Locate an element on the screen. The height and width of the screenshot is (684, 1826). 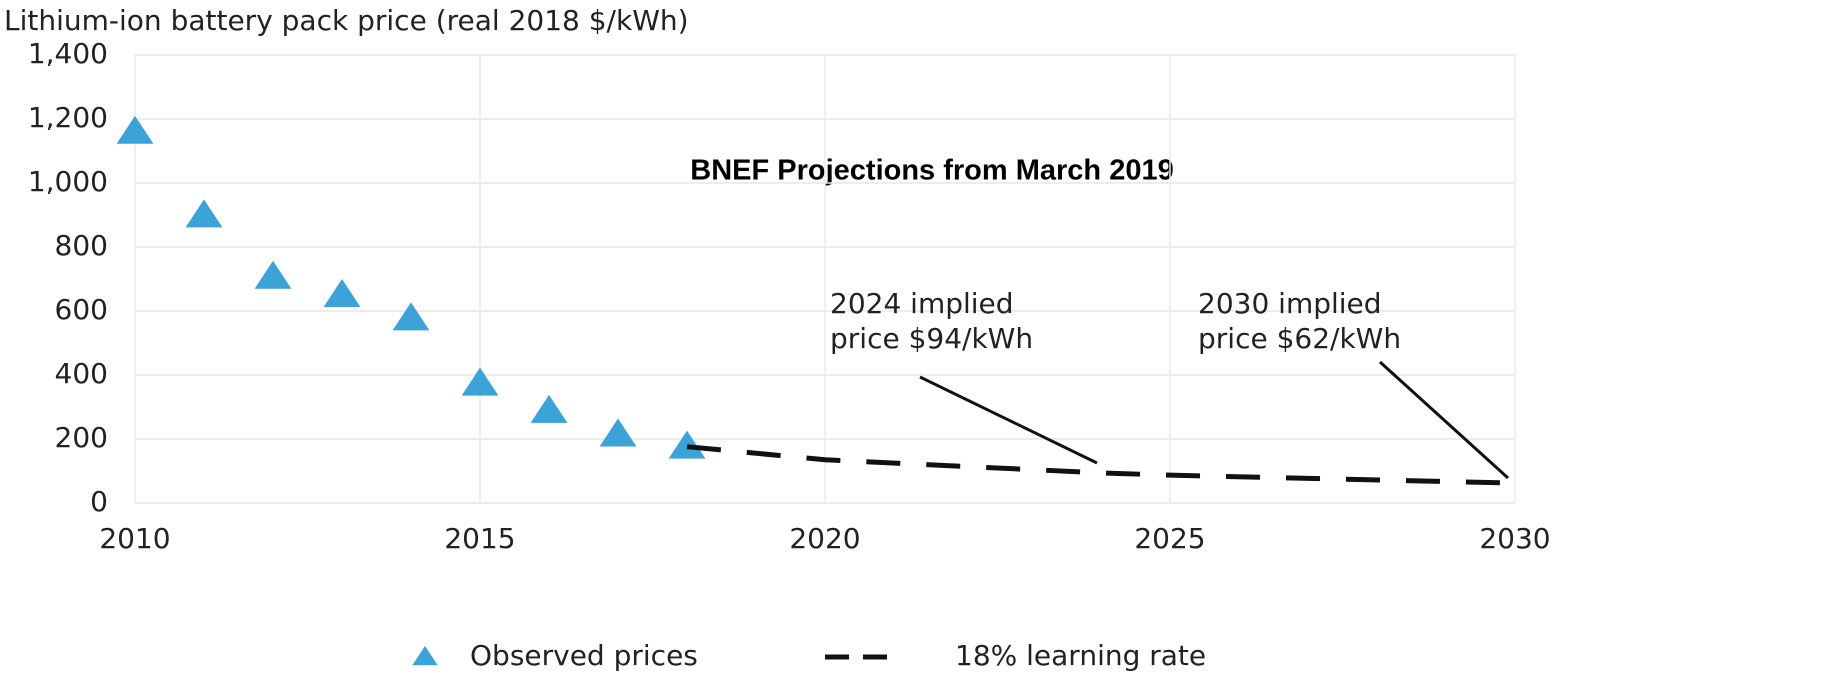
chart-title: BNEF Projections from March 2019 is located at coordinates (931, 171).